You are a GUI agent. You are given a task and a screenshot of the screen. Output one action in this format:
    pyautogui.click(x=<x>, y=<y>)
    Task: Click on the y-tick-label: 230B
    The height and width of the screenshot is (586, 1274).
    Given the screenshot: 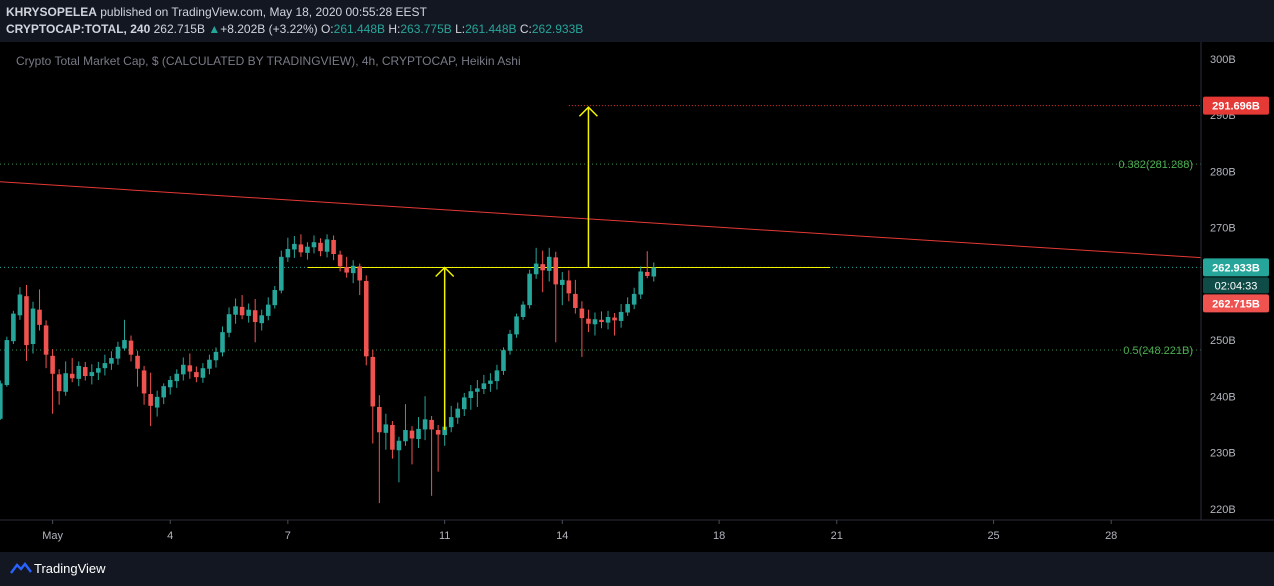 What is the action you would take?
    pyautogui.click(x=1223, y=454)
    